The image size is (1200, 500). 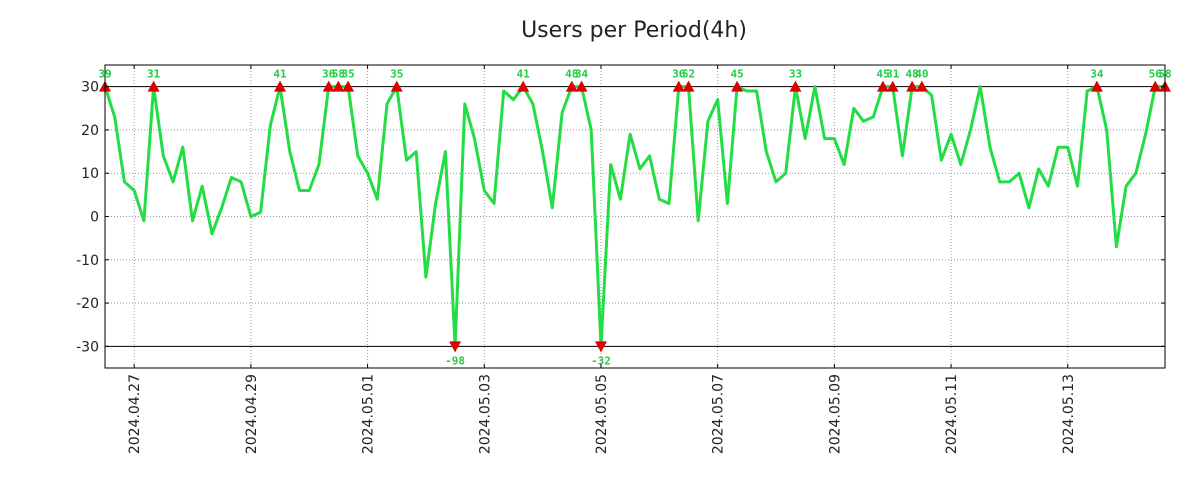 I want to click on x-tick-label: 2024.04.27, so click(x=135, y=414).